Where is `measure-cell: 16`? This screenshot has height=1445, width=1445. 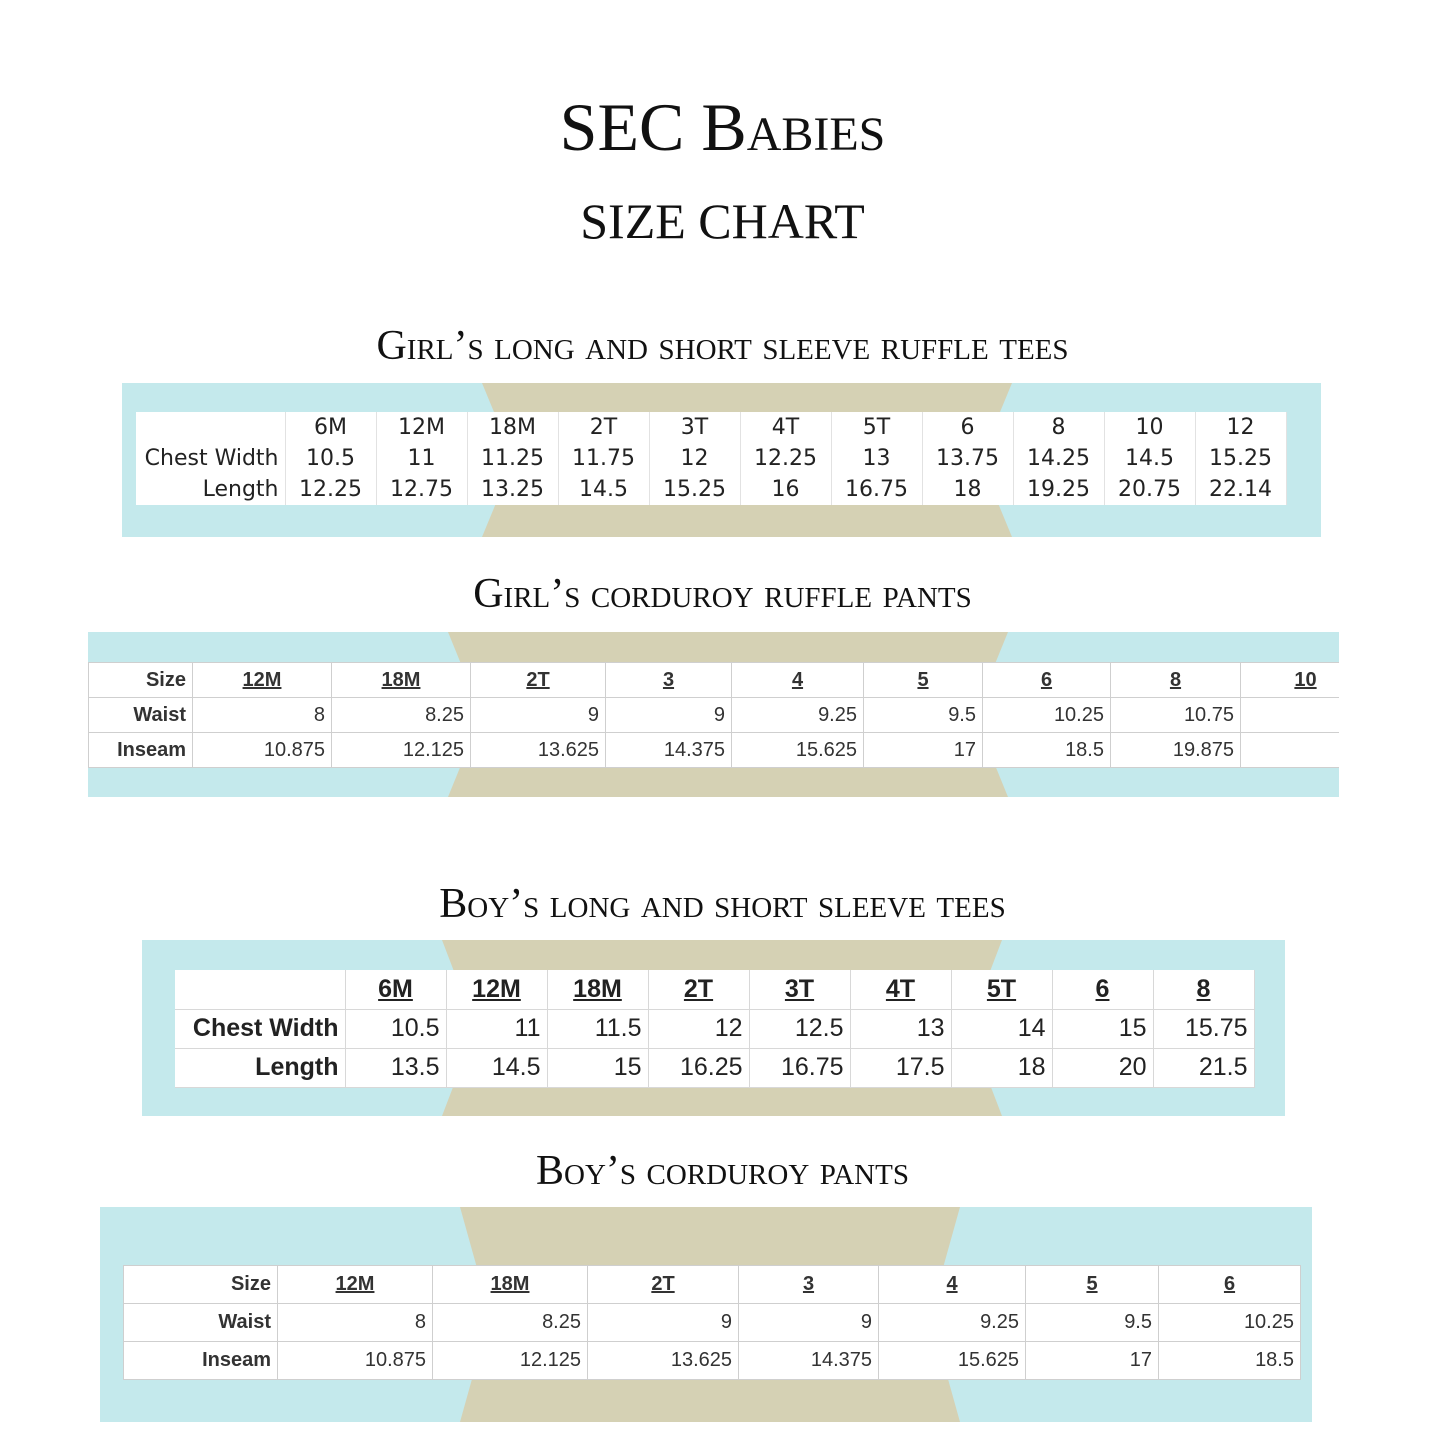
measure-cell: 16 is located at coordinates (786, 489).